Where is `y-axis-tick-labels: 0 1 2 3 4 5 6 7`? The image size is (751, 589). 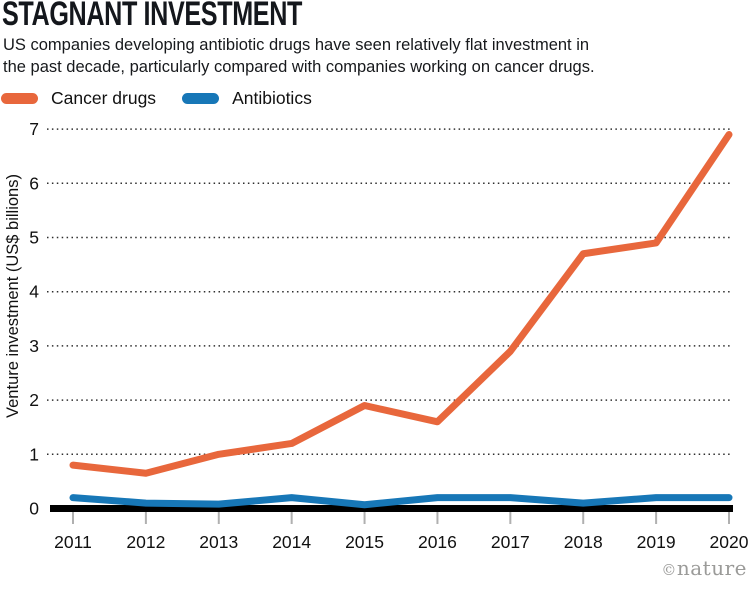
y-axis-tick-labels: 0 1 2 3 4 5 6 7 is located at coordinates (34, 318).